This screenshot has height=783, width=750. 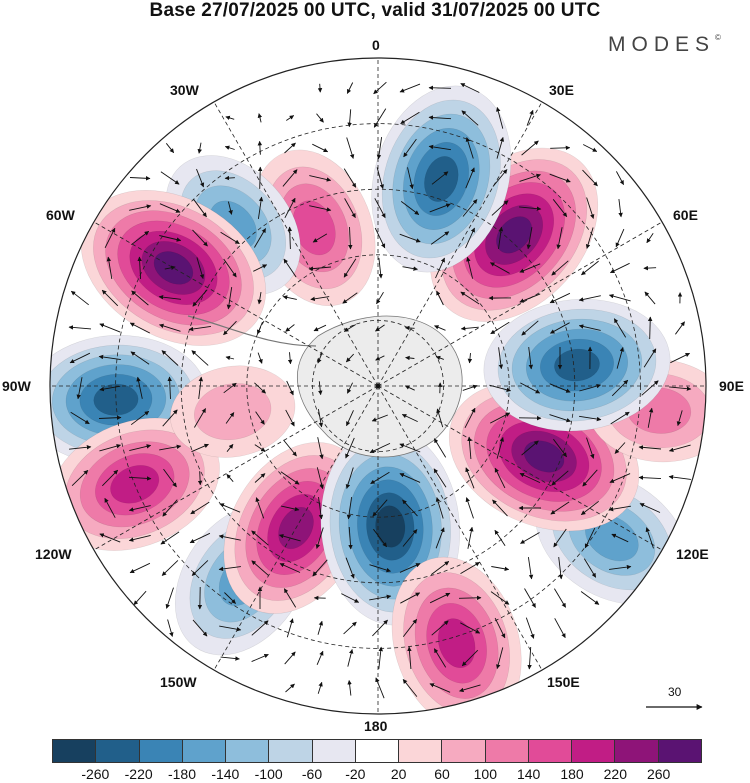 I want to click on anomaly-pos-95w-inner, so click(x=233, y=411).